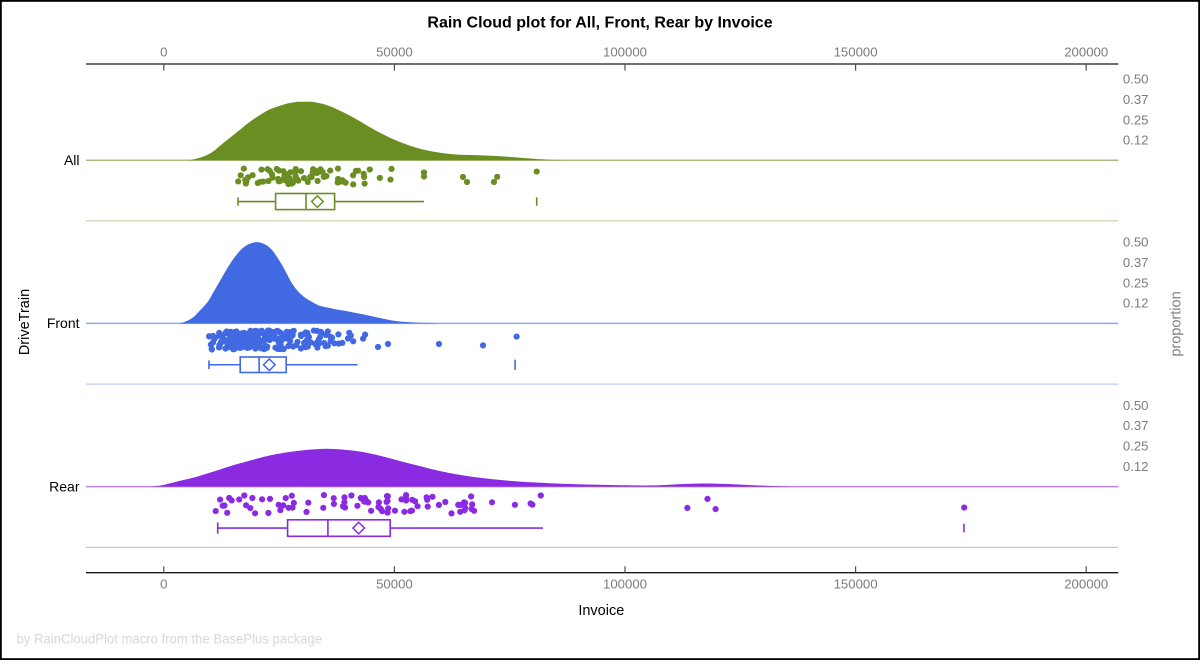  What do you see at coordinates (72, 160) in the screenshot?
I see `svg-text: All` at bounding box center [72, 160].